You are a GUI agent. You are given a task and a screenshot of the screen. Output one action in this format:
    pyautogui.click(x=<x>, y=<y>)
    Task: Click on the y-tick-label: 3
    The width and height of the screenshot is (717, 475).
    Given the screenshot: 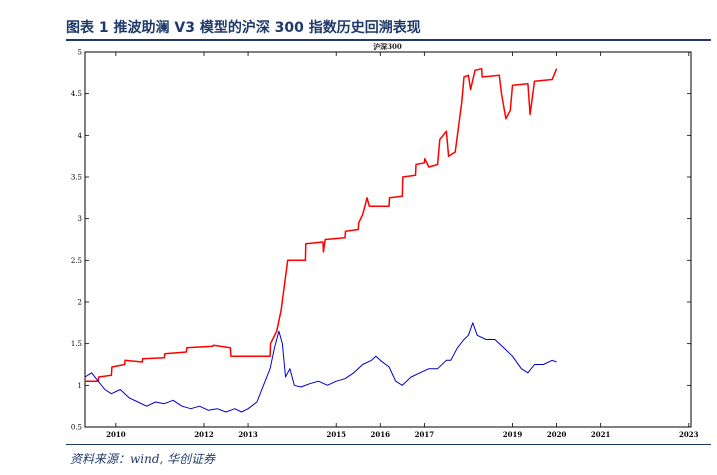 What is the action you would take?
    pyautogui.click(x=80, y=219)
    